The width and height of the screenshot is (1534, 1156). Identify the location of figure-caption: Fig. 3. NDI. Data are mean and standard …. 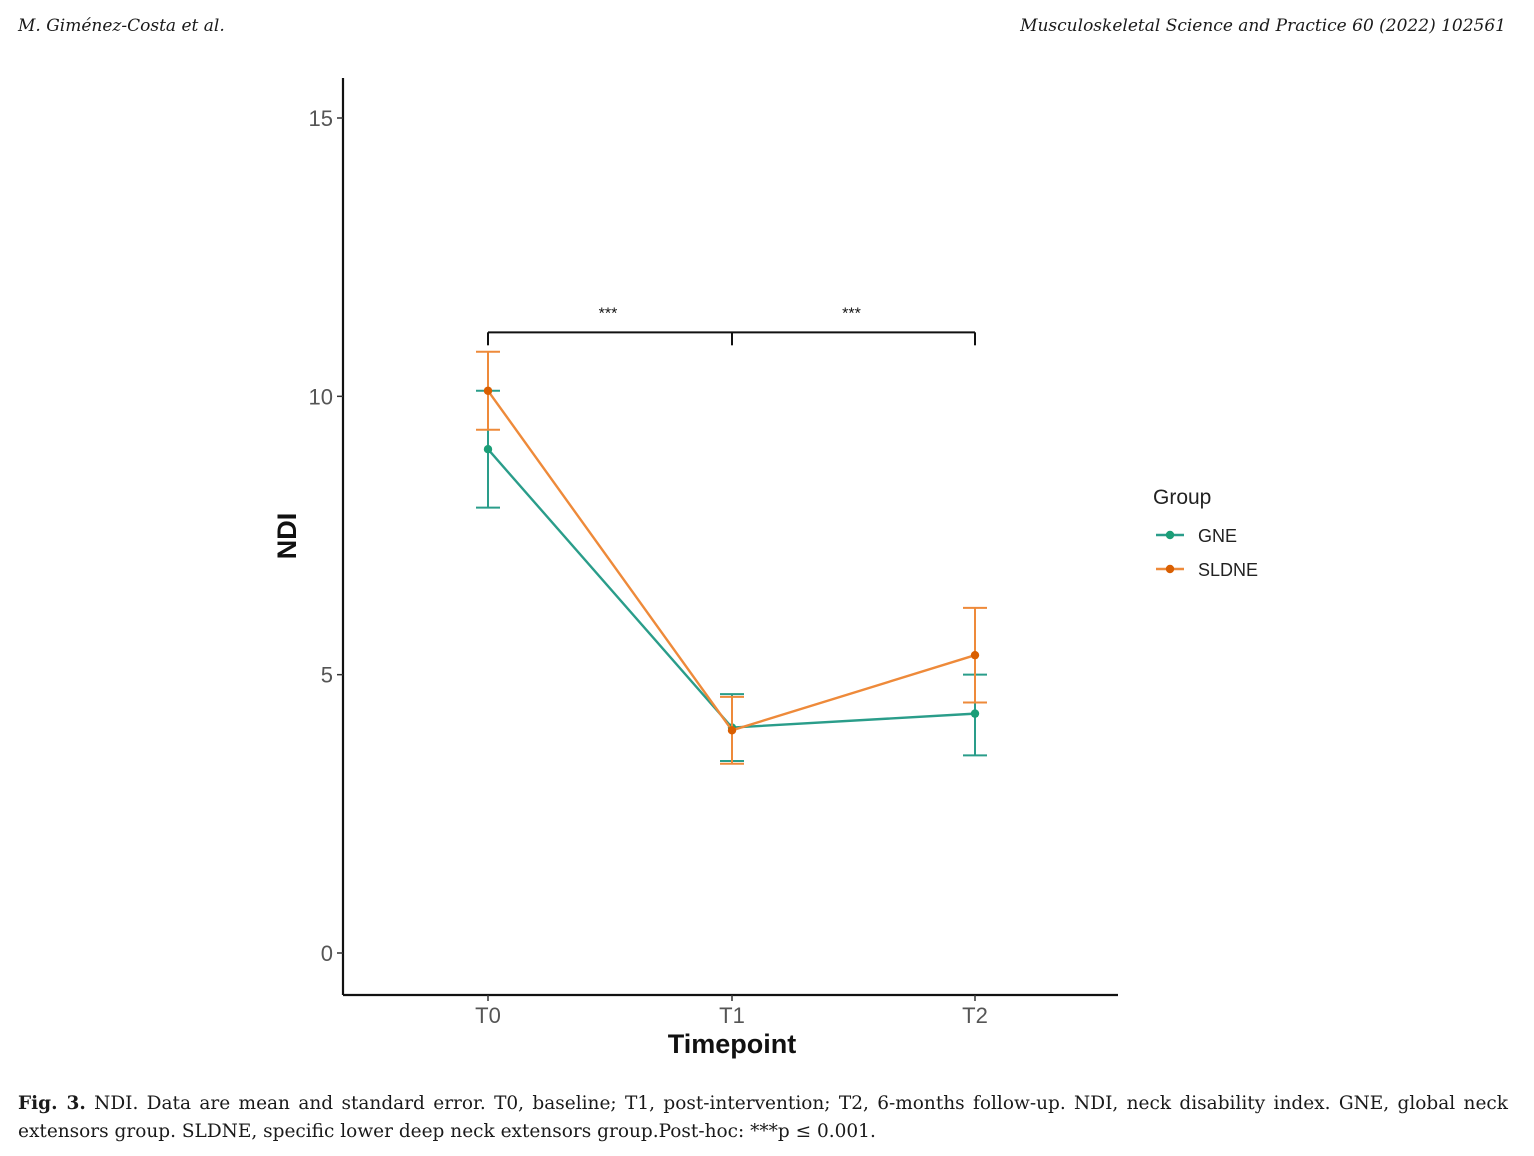
(763, 1118).